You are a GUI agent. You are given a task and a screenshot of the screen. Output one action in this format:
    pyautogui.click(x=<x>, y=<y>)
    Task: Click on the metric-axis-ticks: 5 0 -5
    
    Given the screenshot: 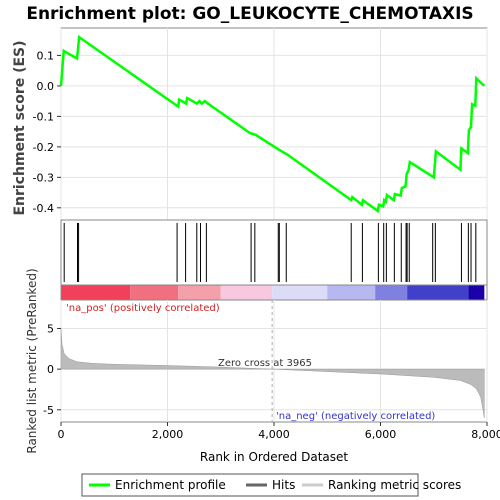 What is the action you would take?
    pyautogui.click(x=52, y=369)
    